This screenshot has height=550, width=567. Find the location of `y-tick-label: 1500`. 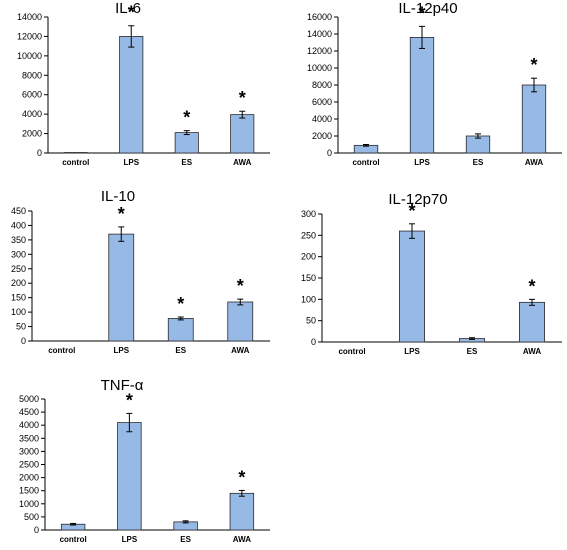

y-tick-label: 1500 is located at coordinates (29, 491).